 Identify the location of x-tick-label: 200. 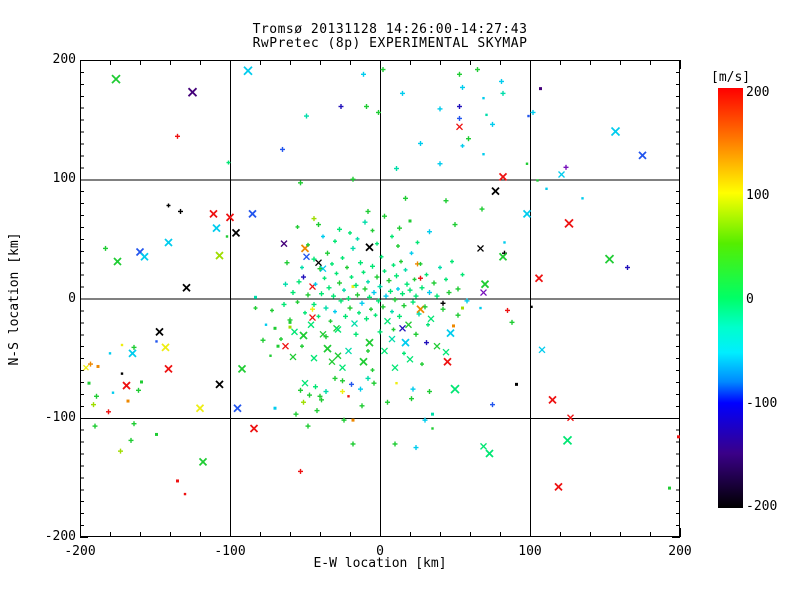
(680, 551).